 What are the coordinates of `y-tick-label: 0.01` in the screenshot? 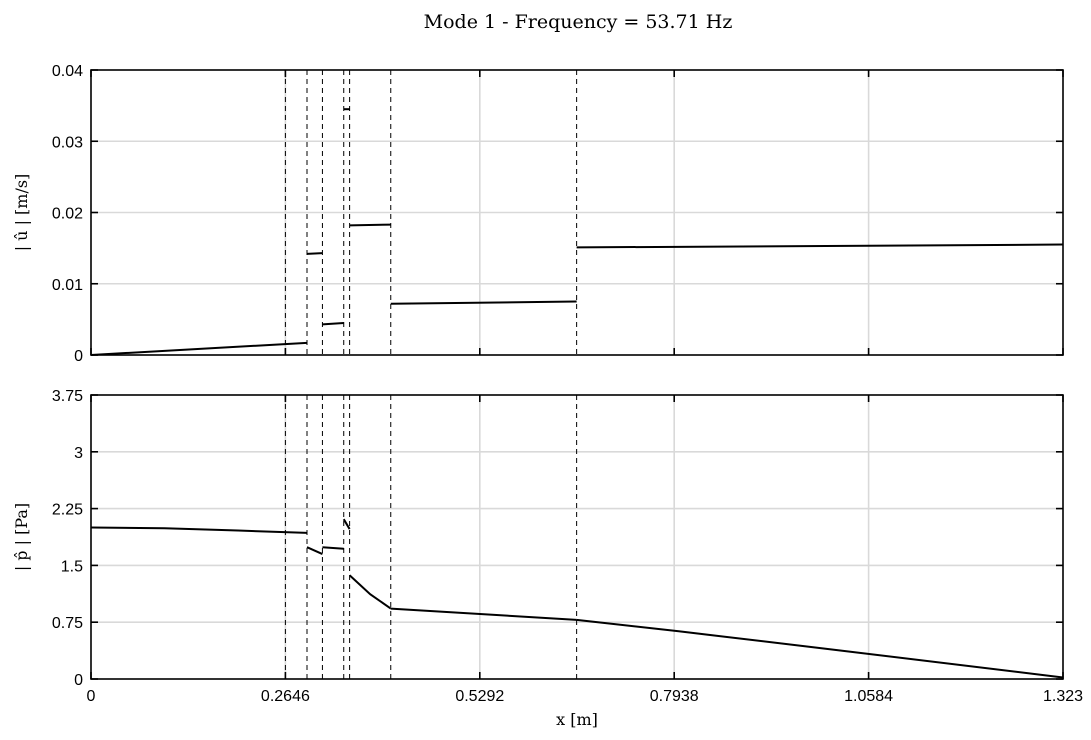 It's located at (67, 285).